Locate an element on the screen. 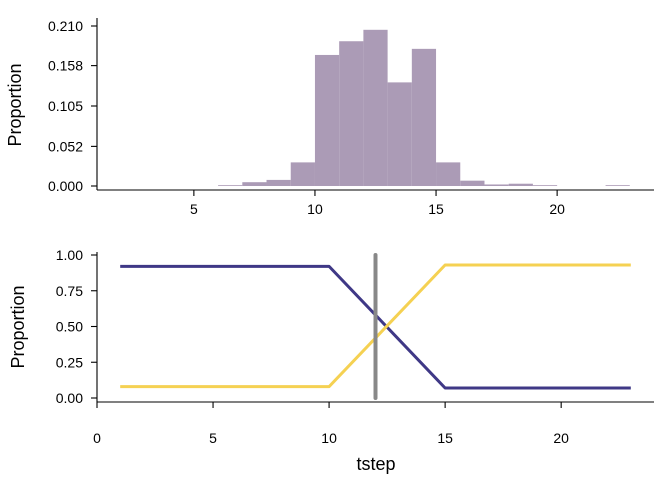 The height and width of the screenshot is (480, 672). line-y-tick-label: 0.50 is located at coordinates (69, 327).